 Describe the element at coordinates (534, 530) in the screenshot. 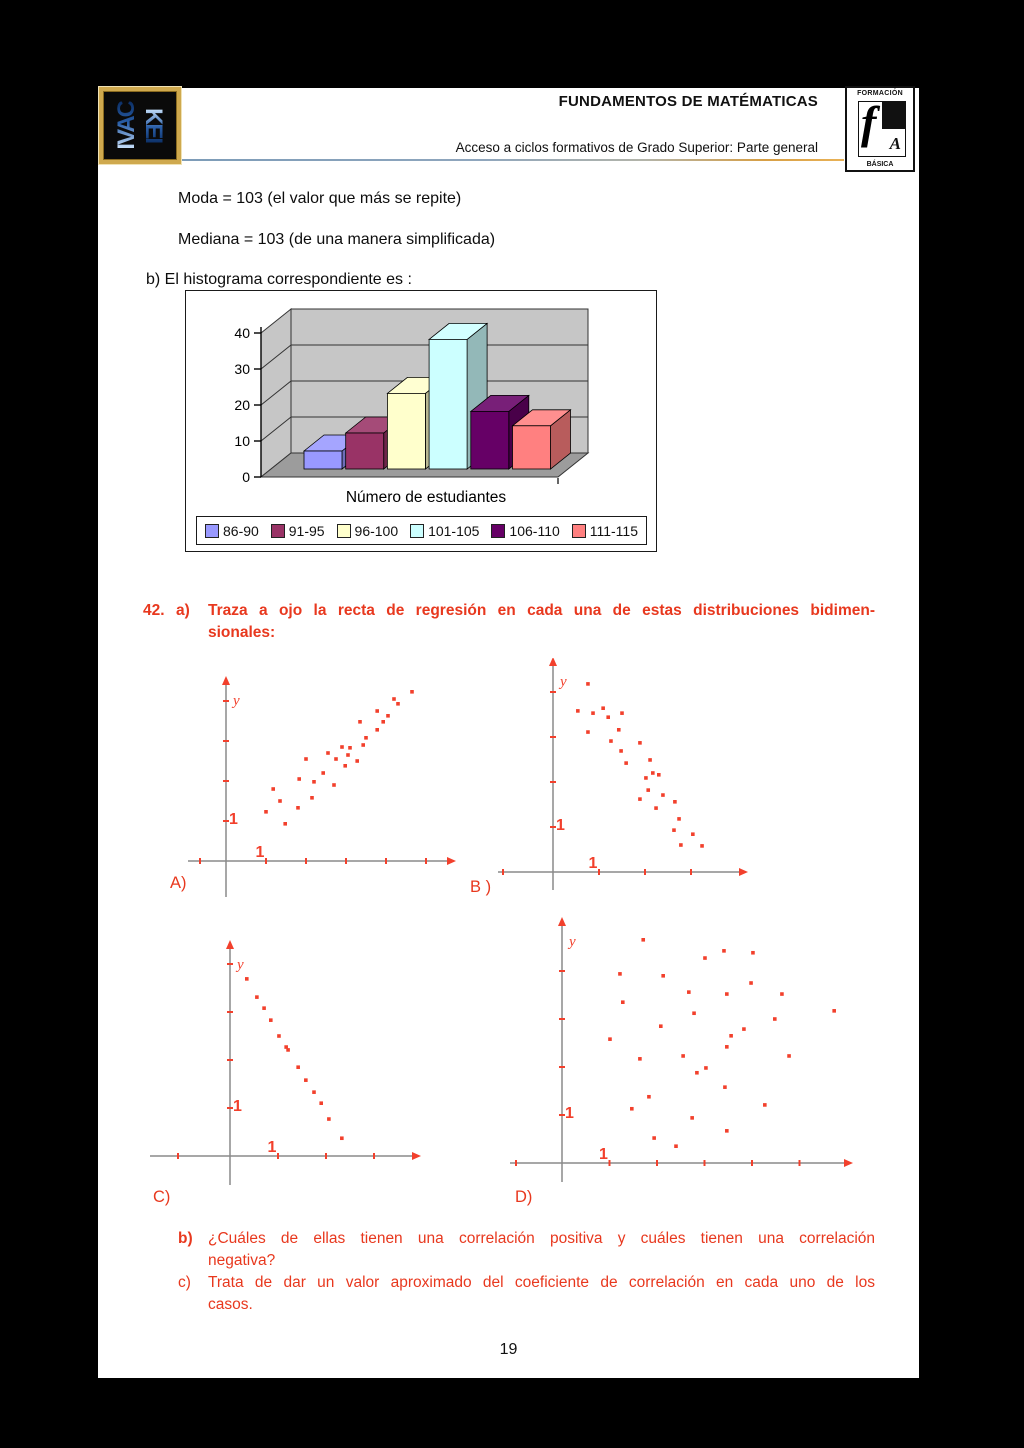

I see `legend-label: 106-110` at that location.